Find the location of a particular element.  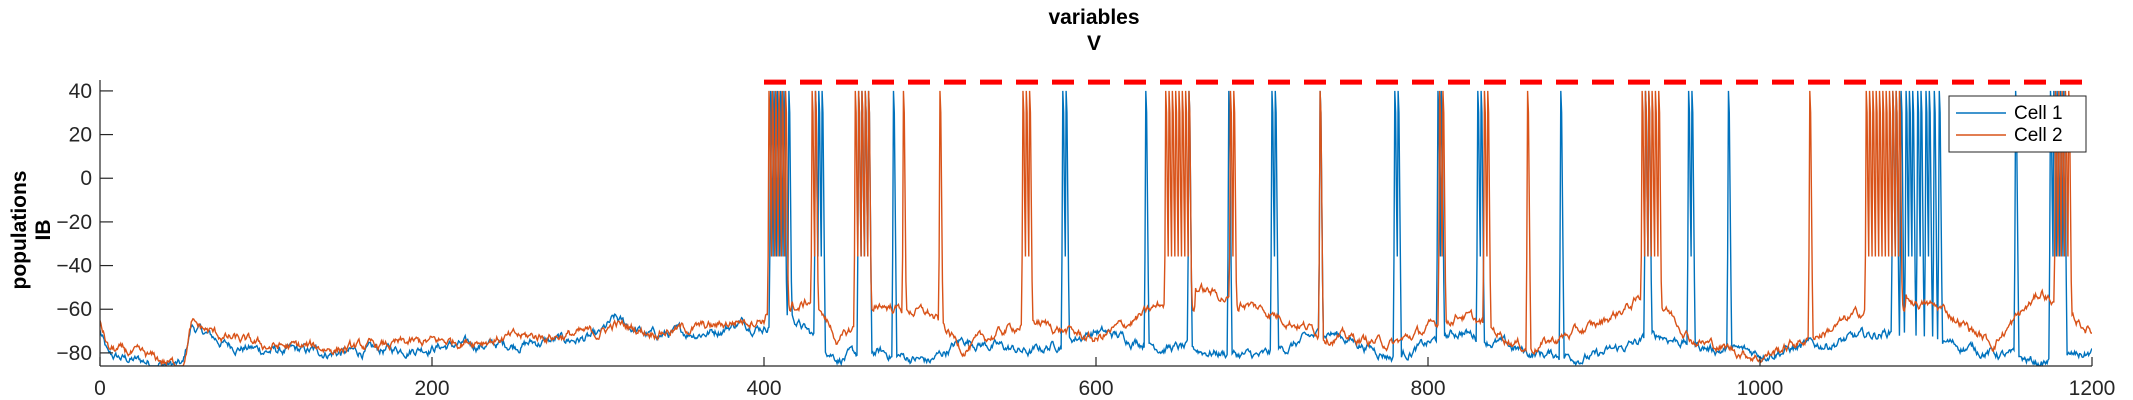

y-axis-label: populations IB is located at coordinates (31, 230).